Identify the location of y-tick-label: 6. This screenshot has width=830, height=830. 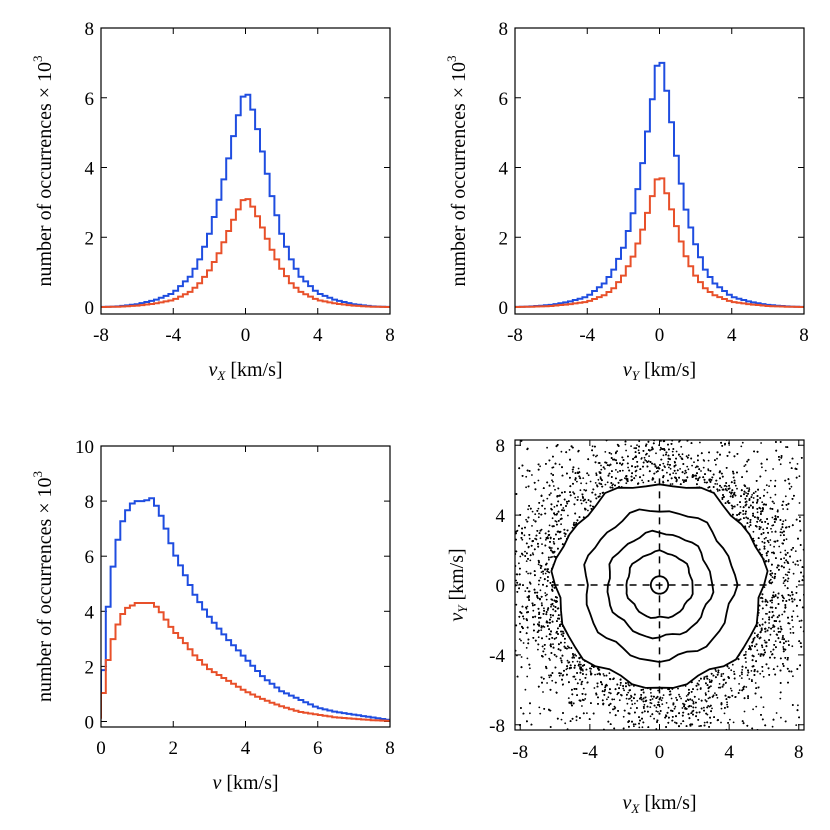
(90, 99).